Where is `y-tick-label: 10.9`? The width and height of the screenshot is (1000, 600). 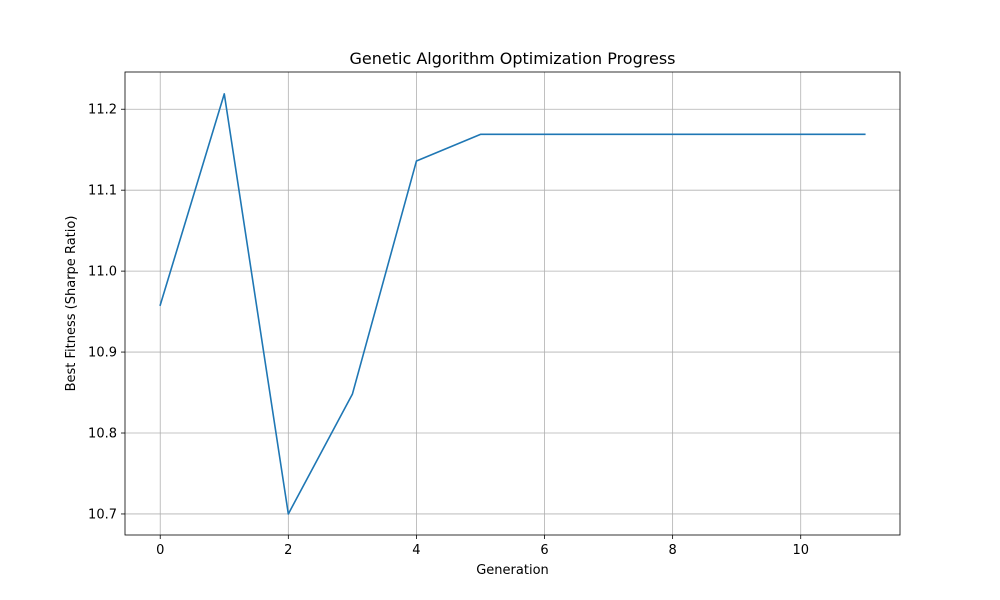
y-tick-label: 10.9 is located at coordinates (102, 353).